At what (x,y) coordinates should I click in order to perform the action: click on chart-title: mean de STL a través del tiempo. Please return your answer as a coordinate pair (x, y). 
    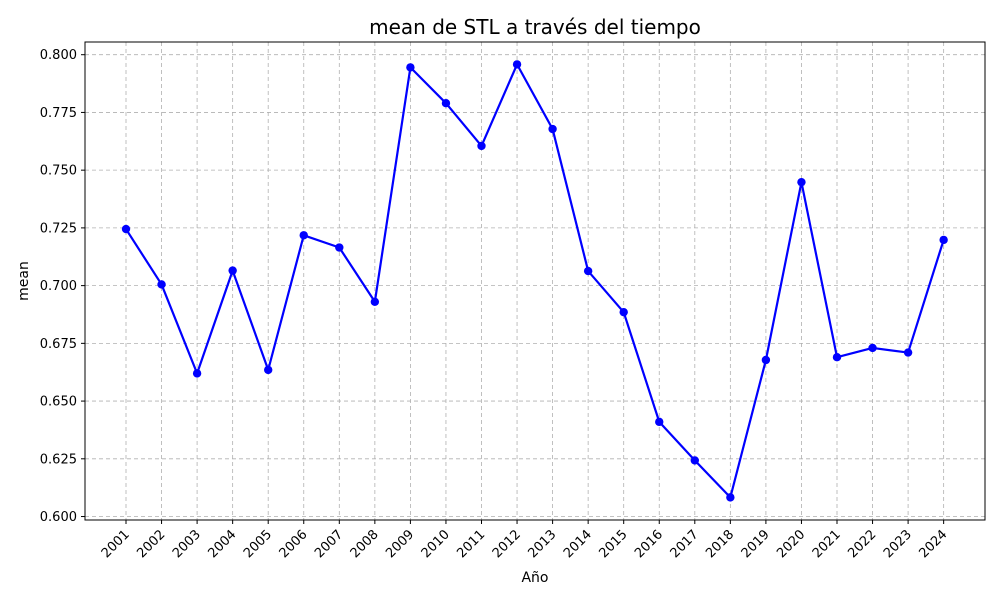
    Looking at the image, I should click on (535, 27).